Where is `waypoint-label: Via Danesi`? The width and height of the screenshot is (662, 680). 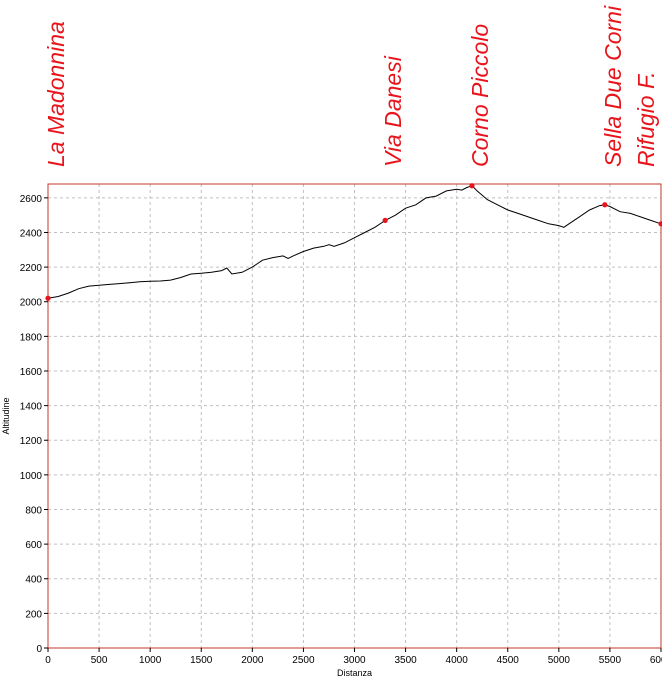 waypoint-label: Via Danesi is located at coordinates (393, 111).